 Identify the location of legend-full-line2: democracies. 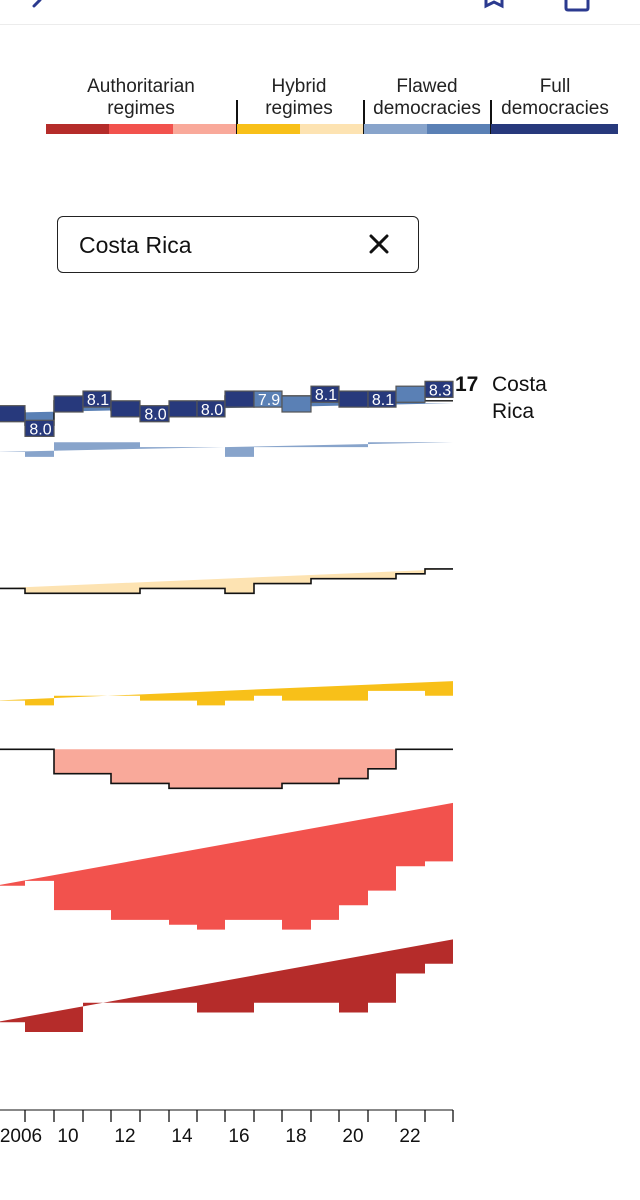
(555, 108).